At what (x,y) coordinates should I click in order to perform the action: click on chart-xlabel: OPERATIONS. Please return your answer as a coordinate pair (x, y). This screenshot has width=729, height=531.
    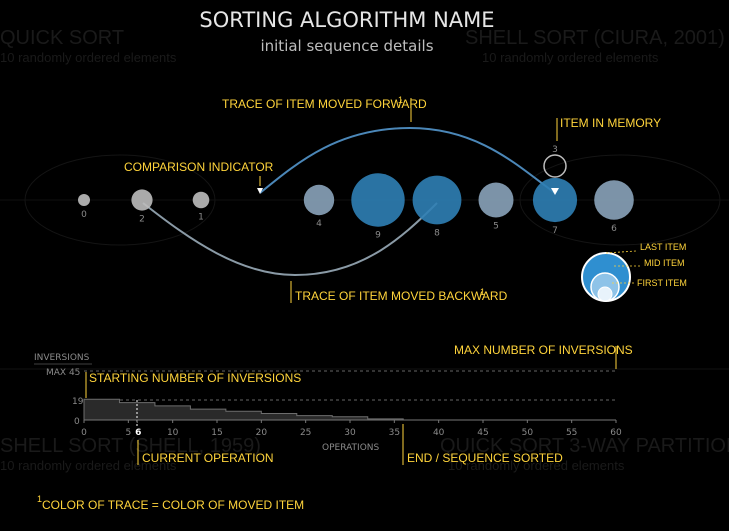
    Looking at the image, I should click on (351, 448).